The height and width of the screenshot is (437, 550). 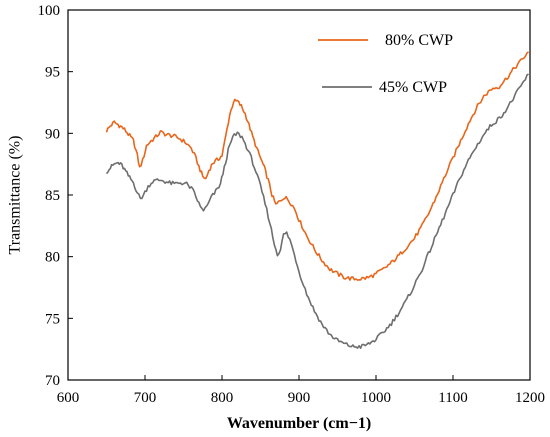 What do you see at coordinates (222, 398) in the screenshot?
I see `x-tick-label: 800` at bounding box center [222, 398].